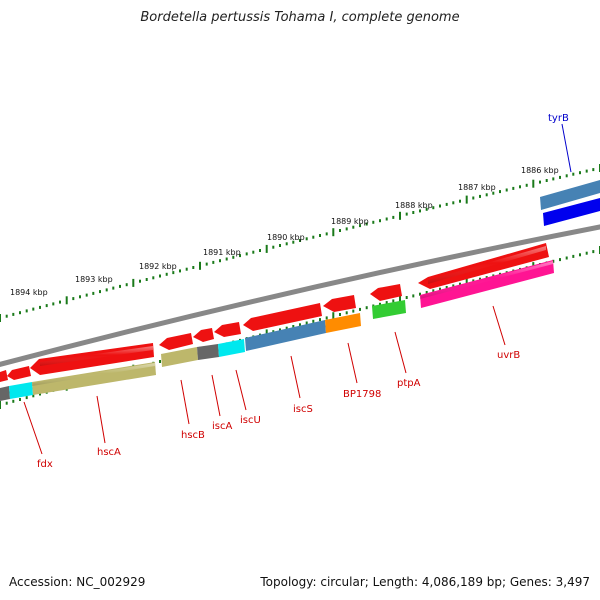 This screenshot has height=600, width=600. I want to click on gene-label-fdx: fdx, so click(45, 464).